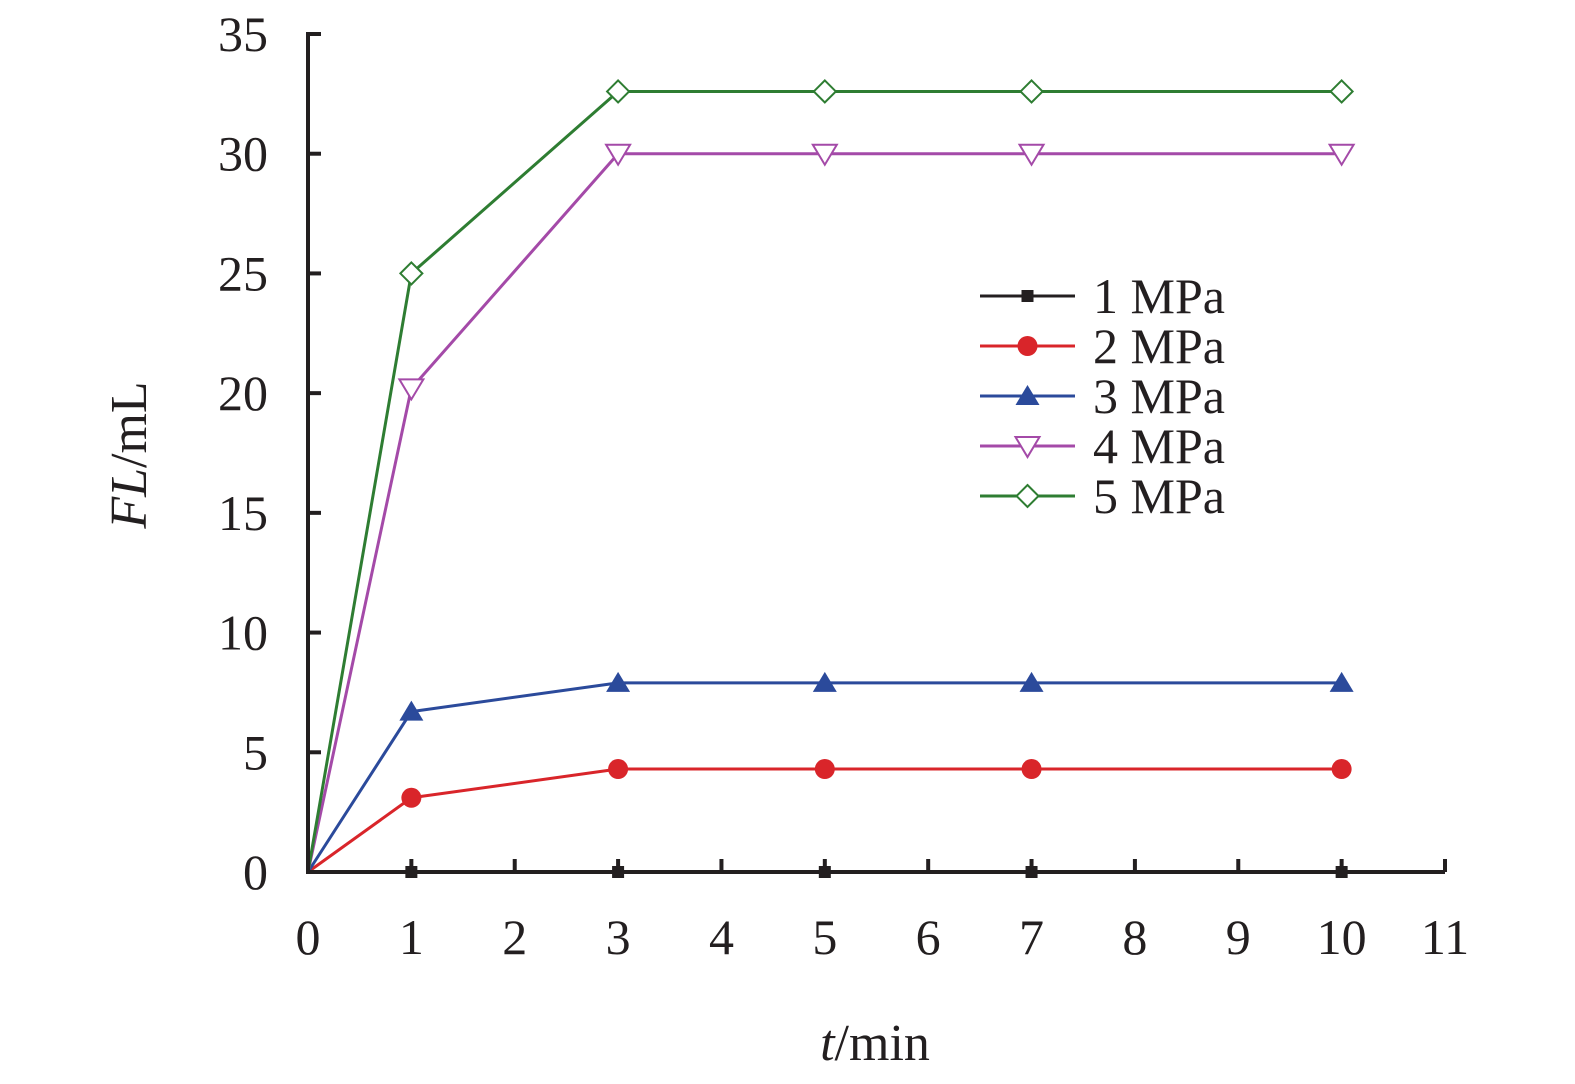 This screenshot has height=1084, width=1575. I want to click on y-axis-title: FL/mL, so click(129, 455).